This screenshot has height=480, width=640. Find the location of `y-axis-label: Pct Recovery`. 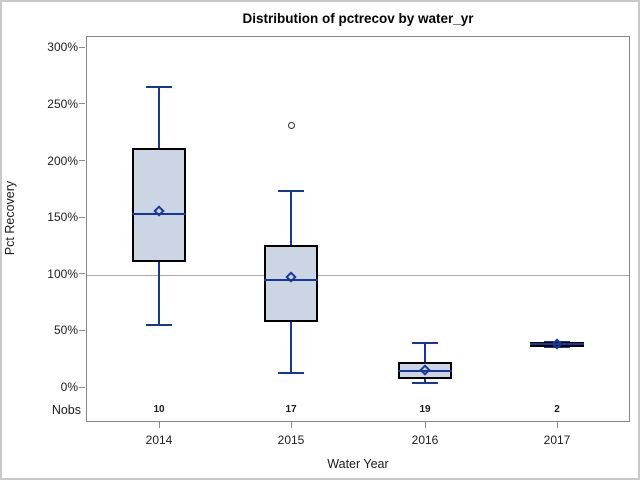

y-axis-label: Pct Recovery is located at coordinates (10, 218).